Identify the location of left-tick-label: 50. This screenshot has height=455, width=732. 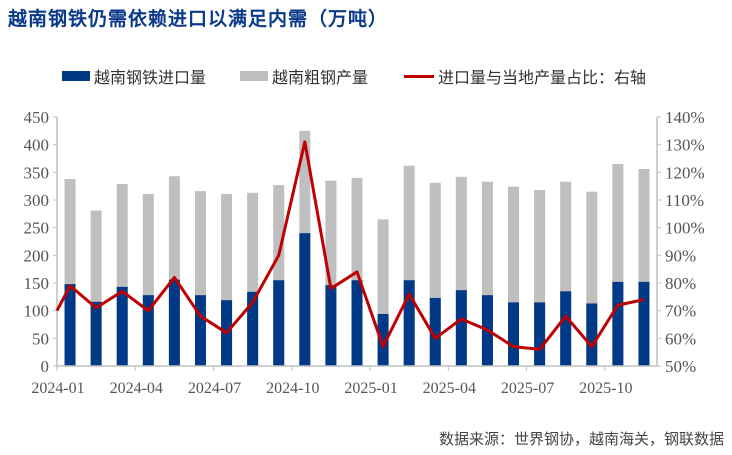
(40, 338).